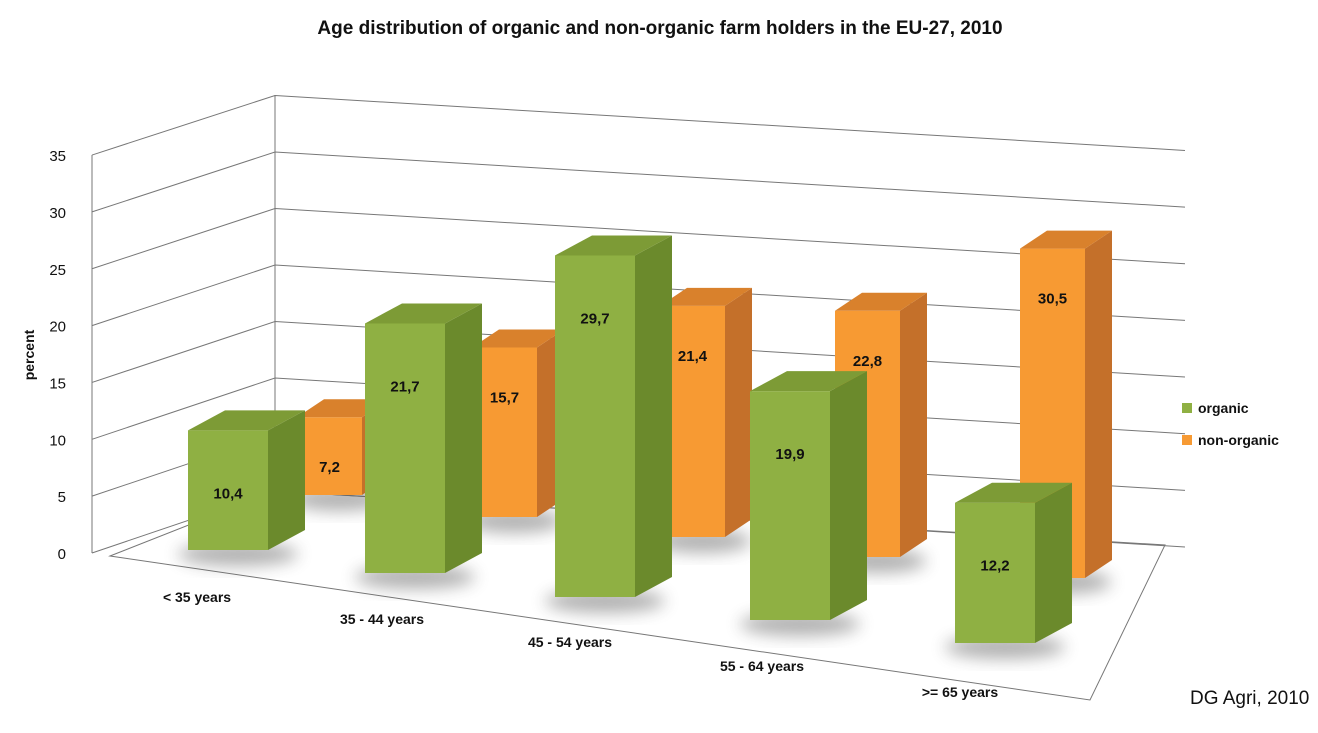 The width and height of the screenshot is (1318, 733). I want to click on bar-organic-2: 29,7, so click(613, 416).